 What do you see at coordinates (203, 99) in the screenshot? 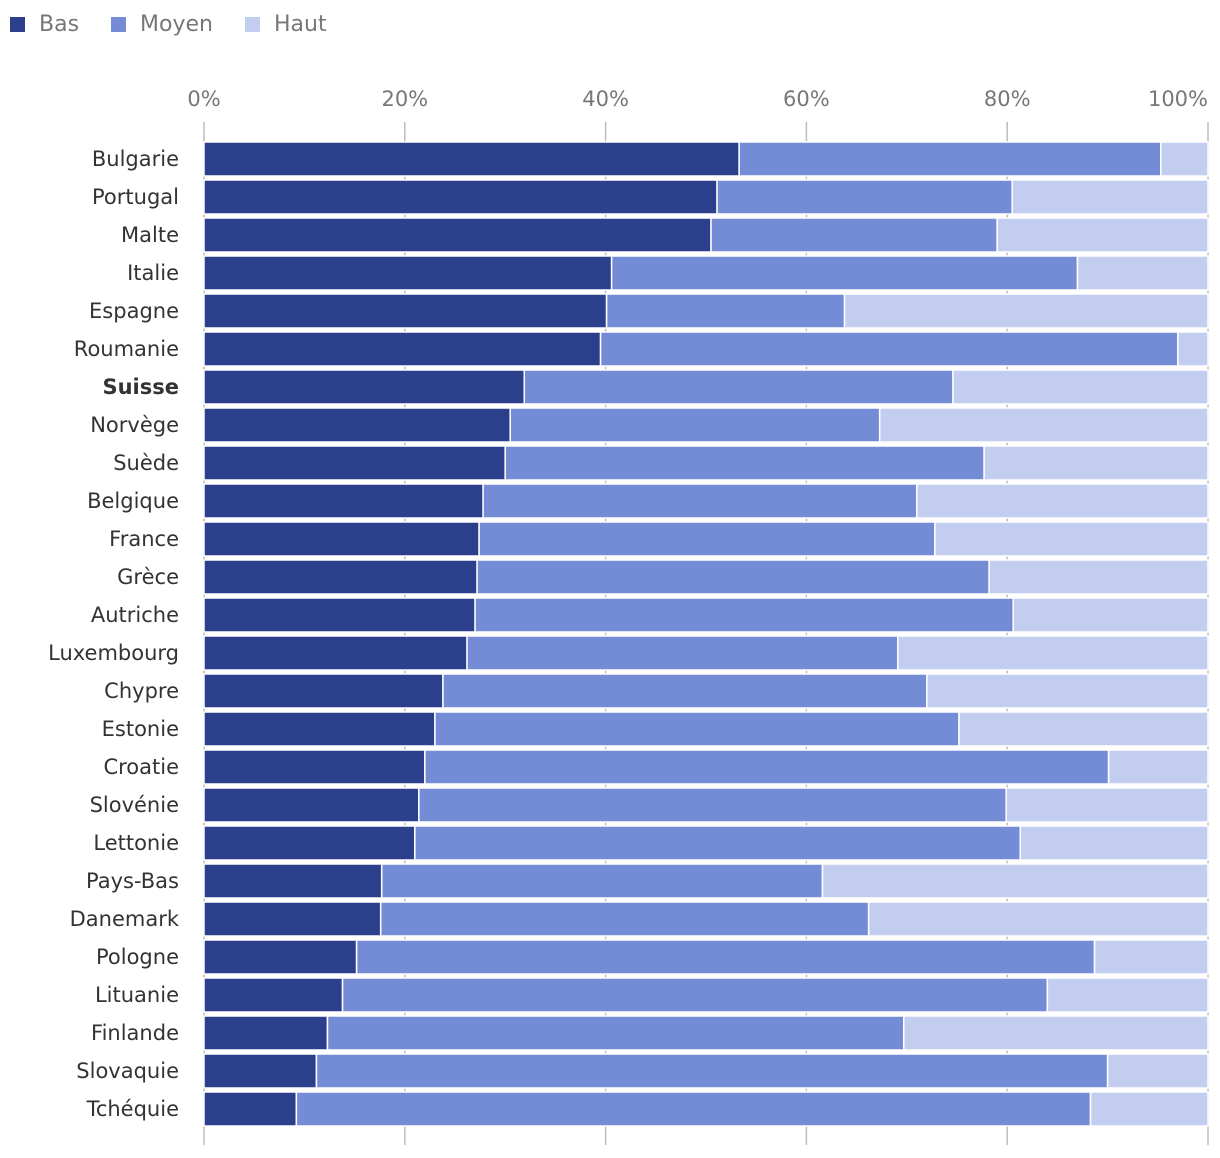
I see `x-tick-label: 0%` at bounding box center [203, 99].